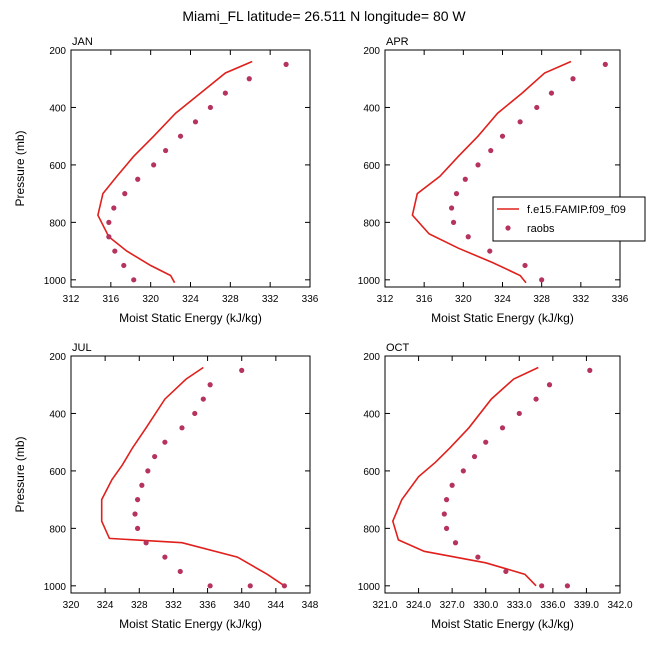 Image resolution: width=648 pixels, height=648 pixels. What do you see at coordinates (485, 605) in the screenshot?
I see `x-tick-label: 330.0` at bounding box center [485, 605].